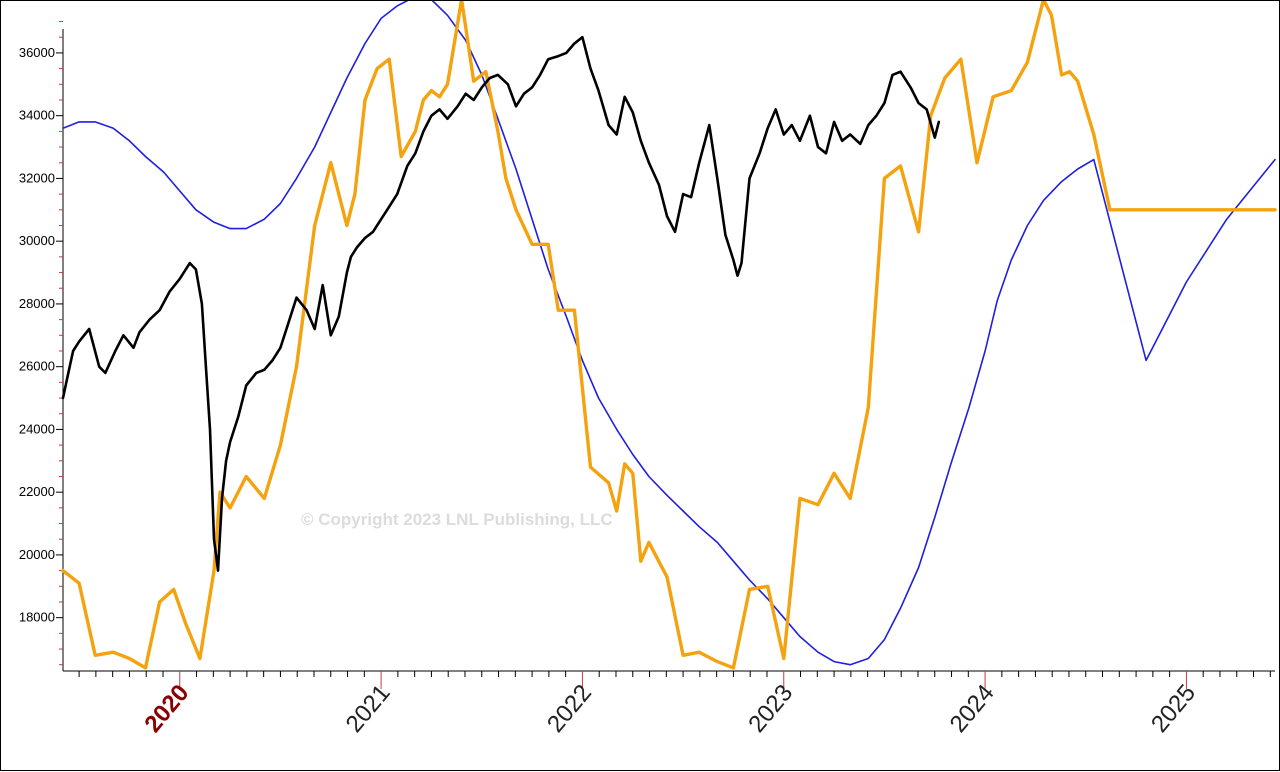 Image resolution: width=1280 pixels, height=772 pixels. Describe the element at coordinates (1173, 709) in the screenshot. I see `x-tick-label: 2025` at that location.